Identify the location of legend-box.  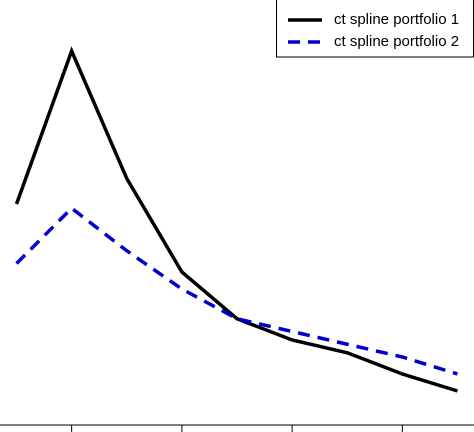
(375, 29).